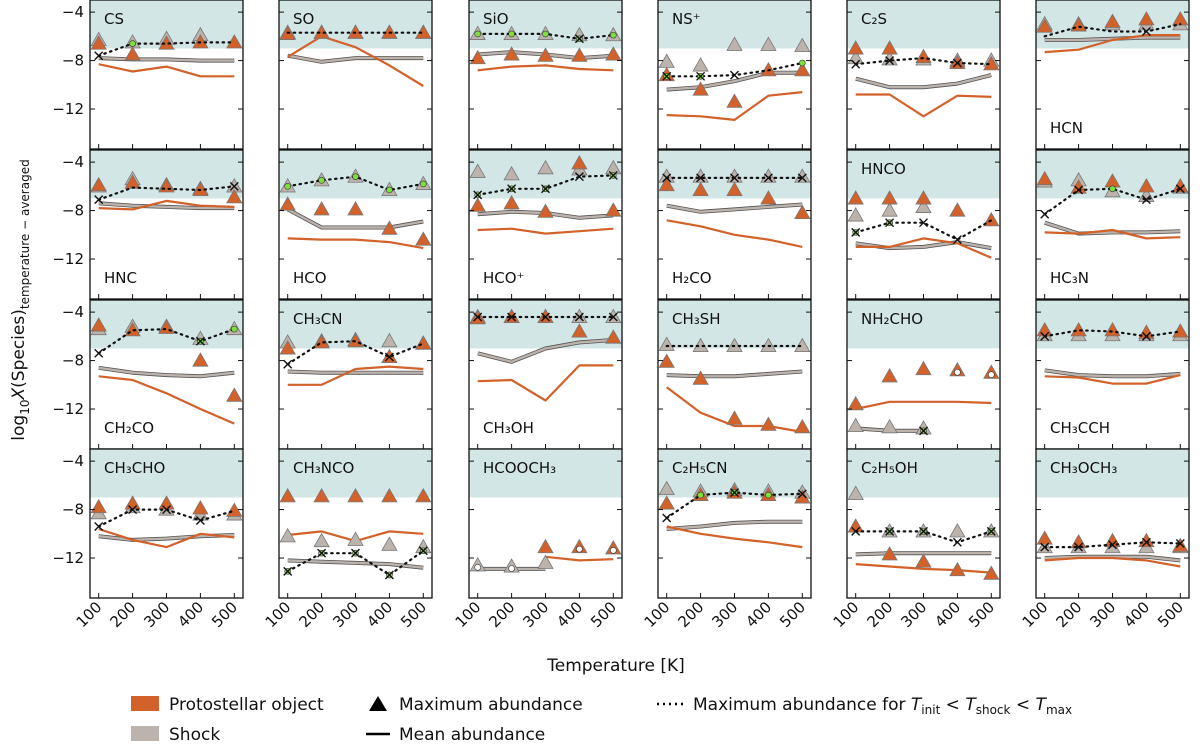 This screenshot has height=744, width=1200. I want to click on panel-SiO: SiO, so click(545, 75).